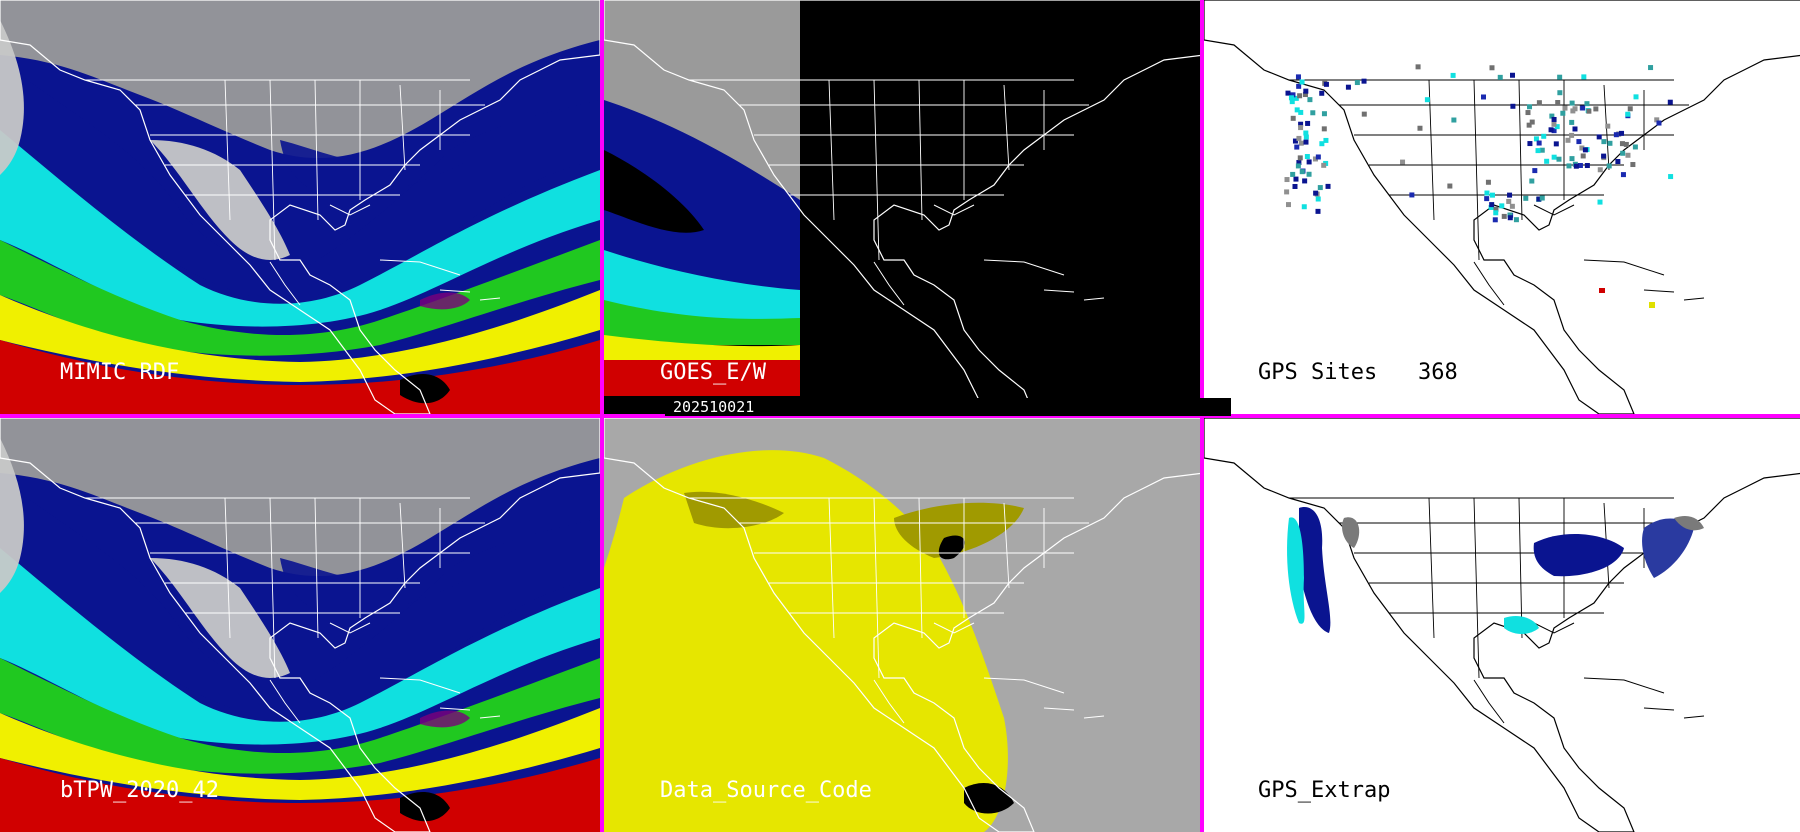 The height and width of the screenshot is (832, 1800). What do you see at coordinates (959, 530) in the screenshot?
I see `source-region-east` at bounding box center [959, 530].